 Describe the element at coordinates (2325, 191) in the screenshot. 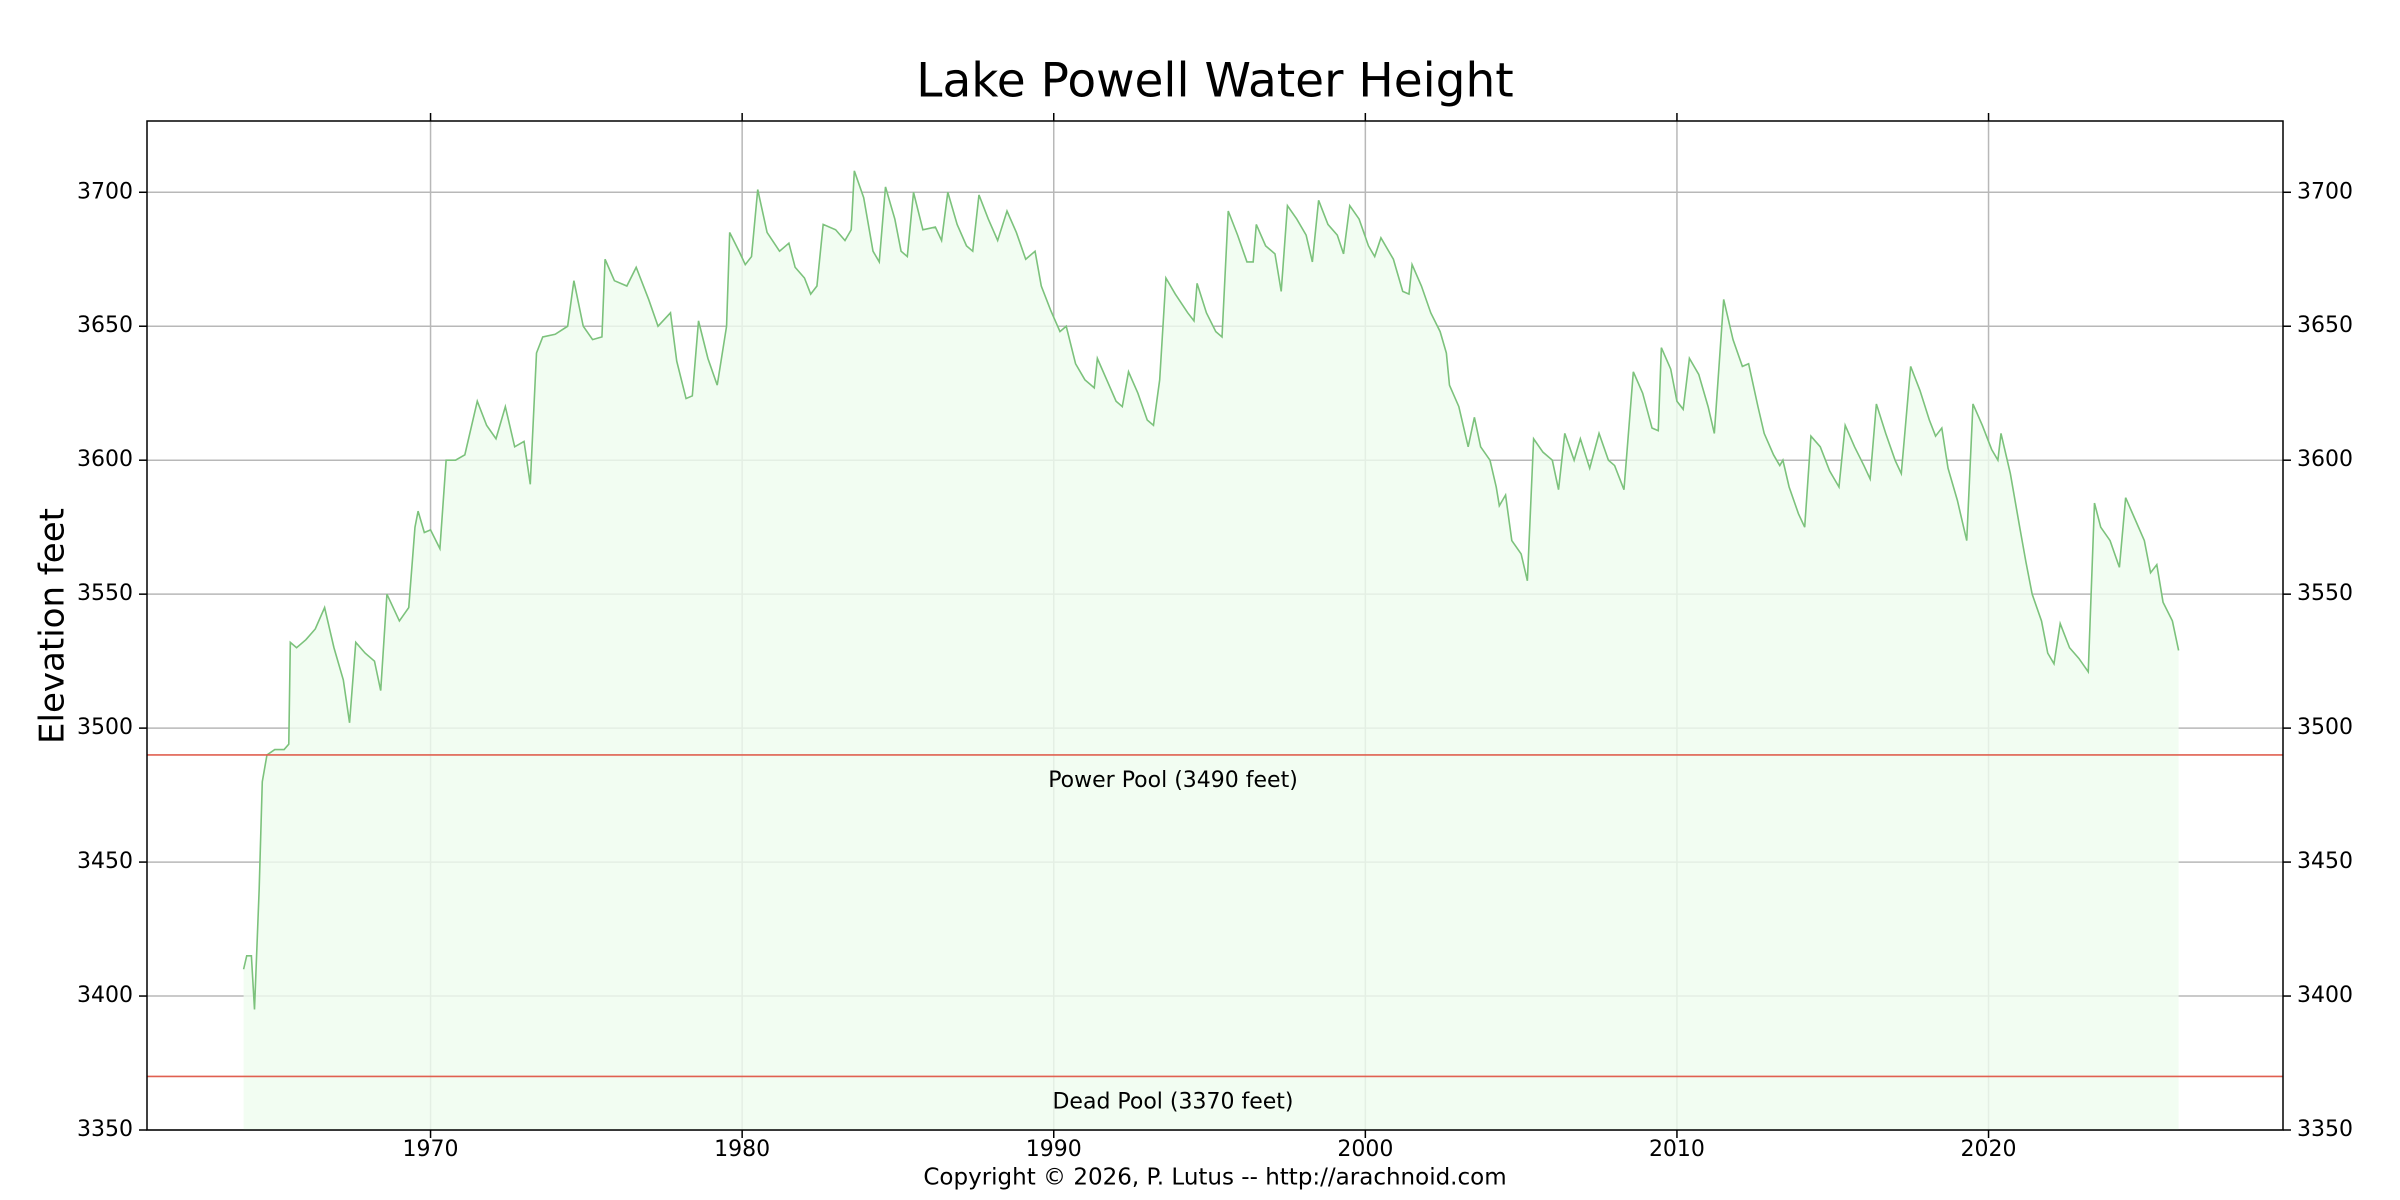

I see `y-tick-label-right: 3700` at that location.